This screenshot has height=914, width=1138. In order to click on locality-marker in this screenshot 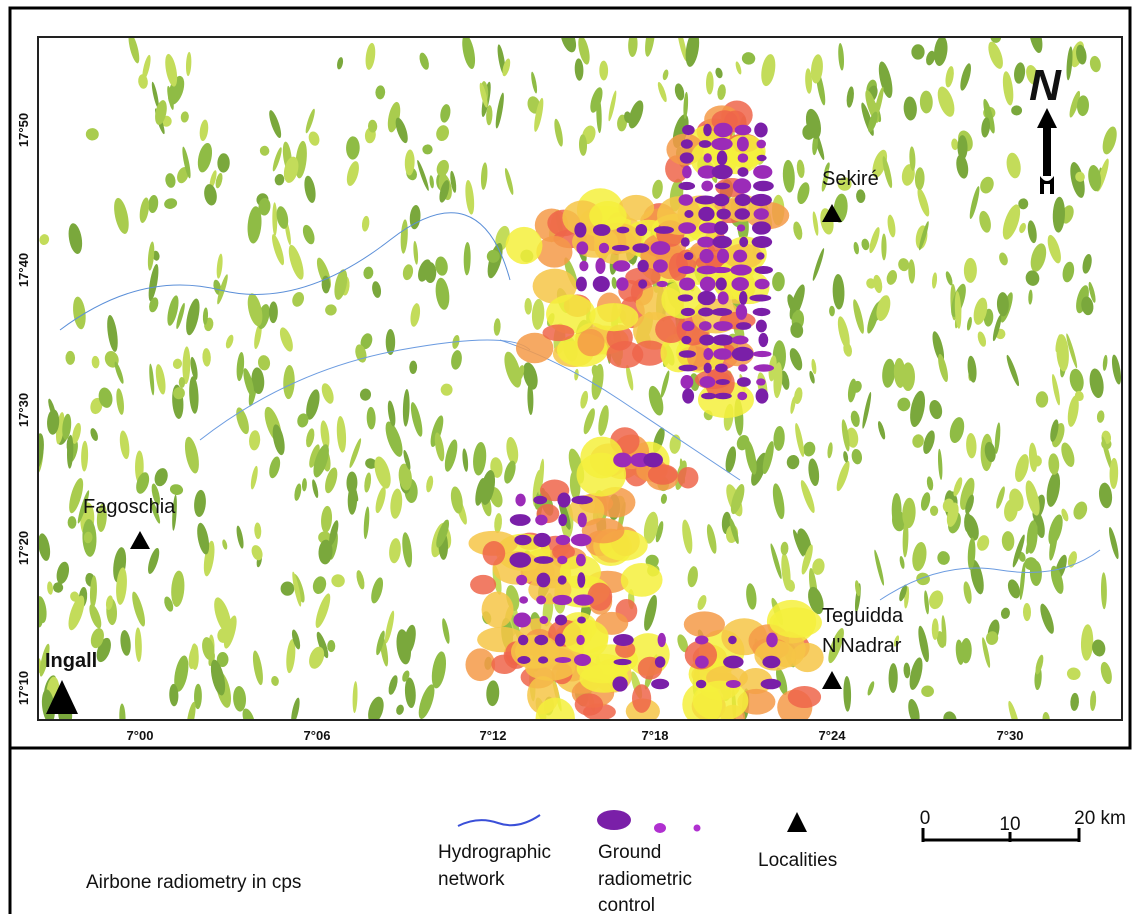, I will do `click(832, 213)`.